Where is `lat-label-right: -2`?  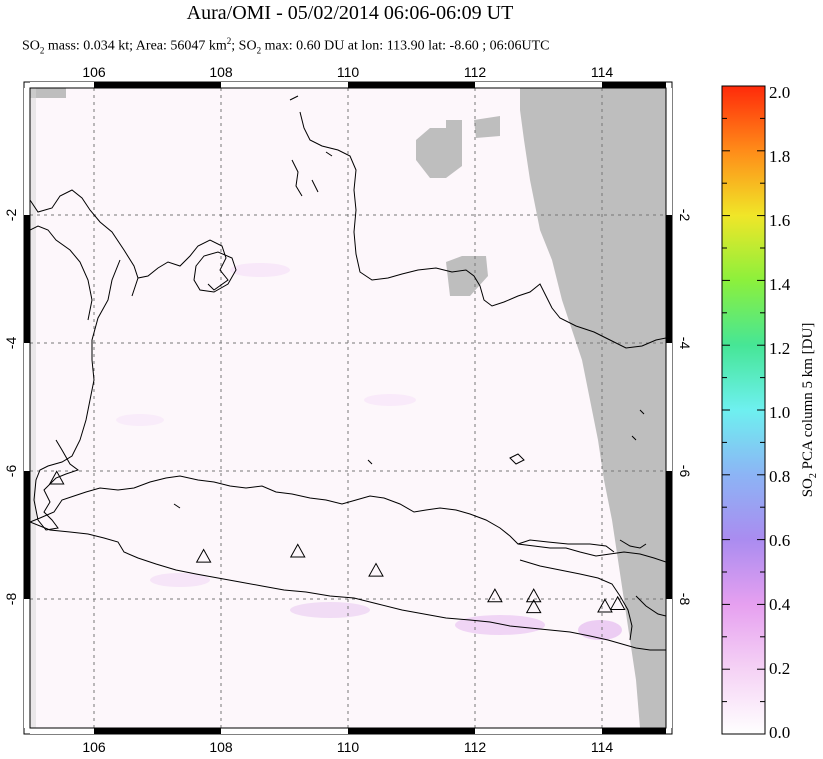 lat-label-right: -2 is located at coordinates (685, 215).